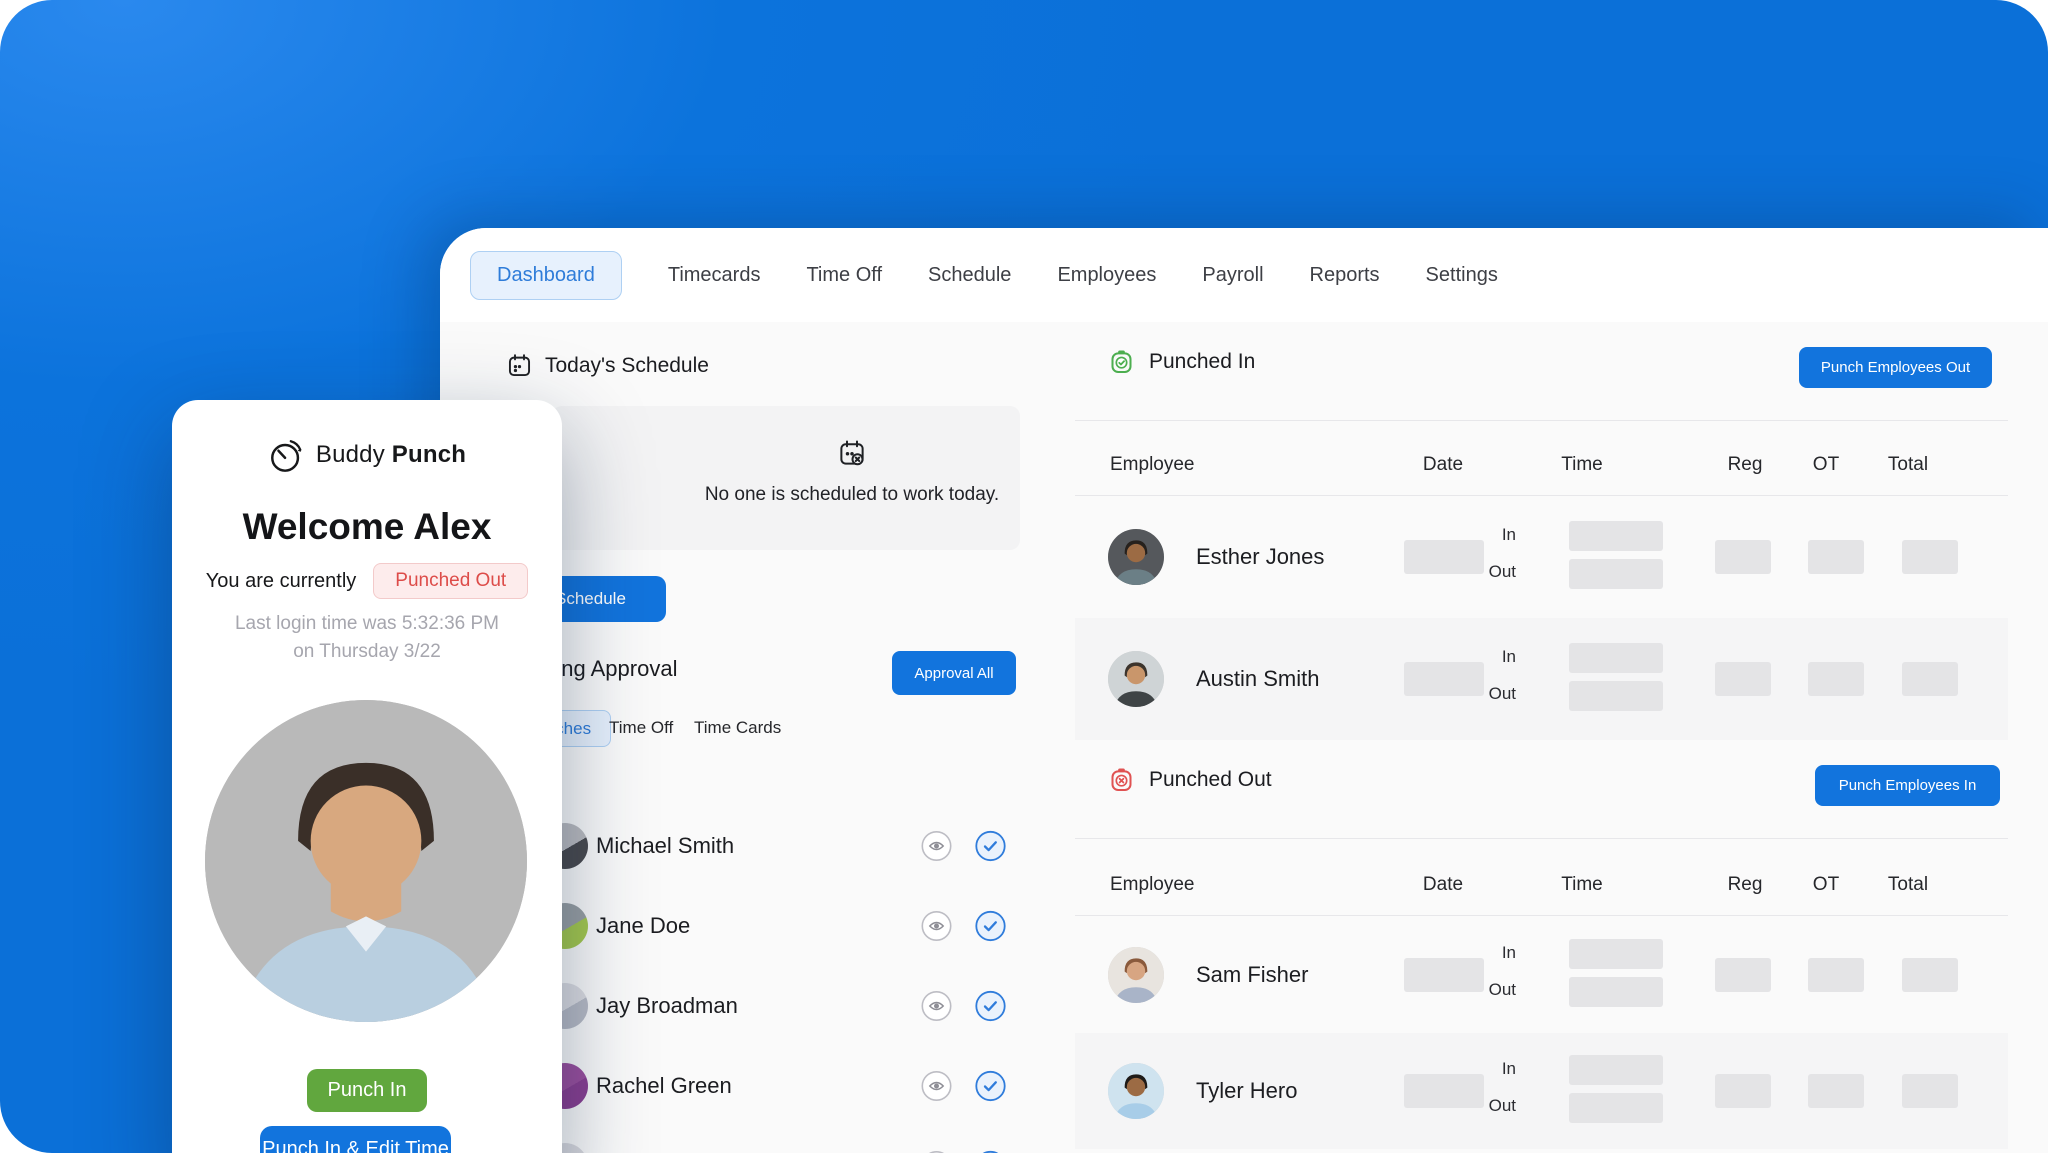  Describe the element at coordinates (607, 365) in the screenshot. I see `todays-schedule-header: Today's Schedule` at that location.